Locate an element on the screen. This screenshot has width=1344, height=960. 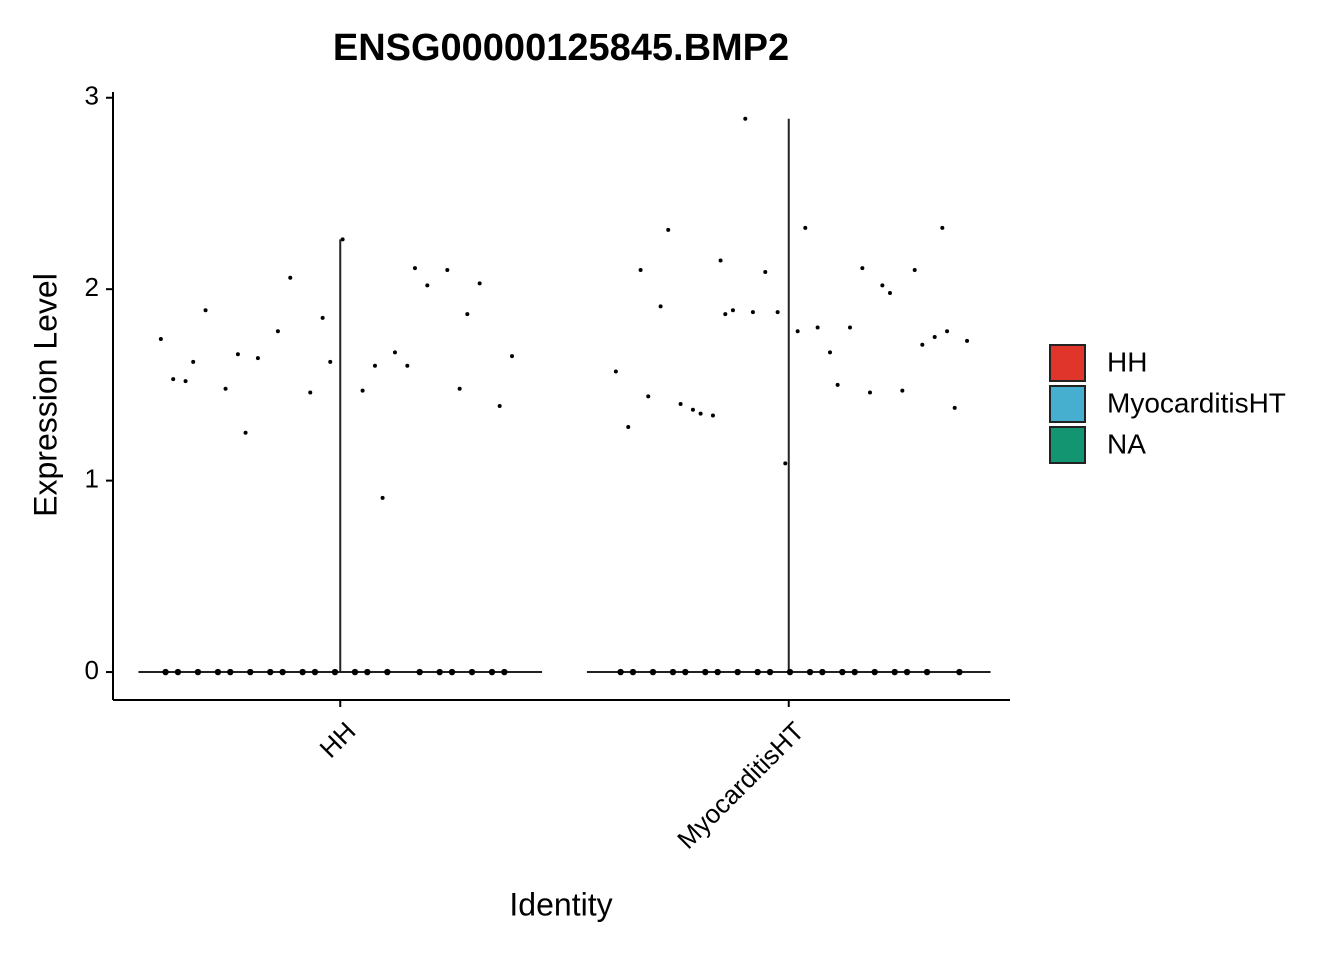
y-tick-label: 2 is located at coordinates (92, 287).